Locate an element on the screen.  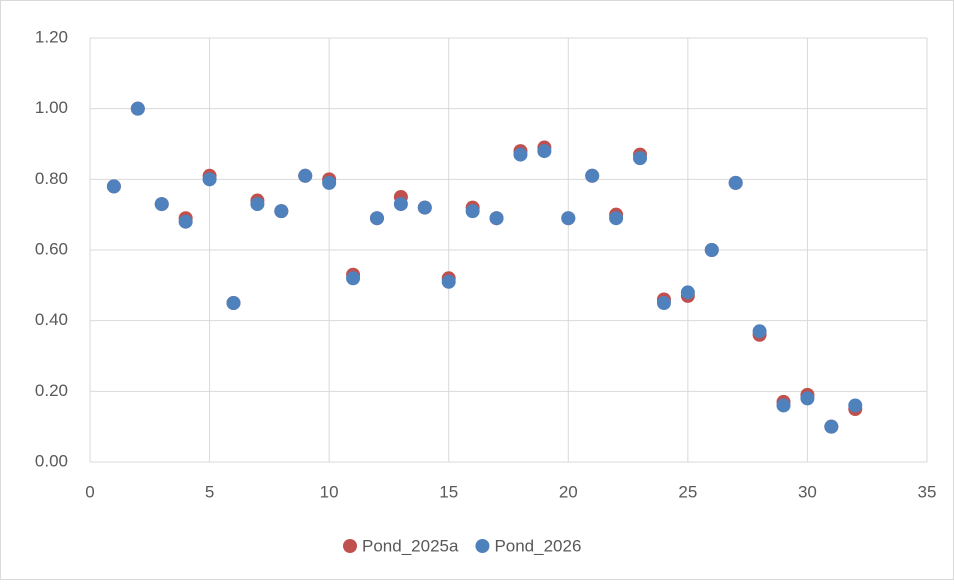
x-tick-label: 10 is located at coordinates (329, 491).